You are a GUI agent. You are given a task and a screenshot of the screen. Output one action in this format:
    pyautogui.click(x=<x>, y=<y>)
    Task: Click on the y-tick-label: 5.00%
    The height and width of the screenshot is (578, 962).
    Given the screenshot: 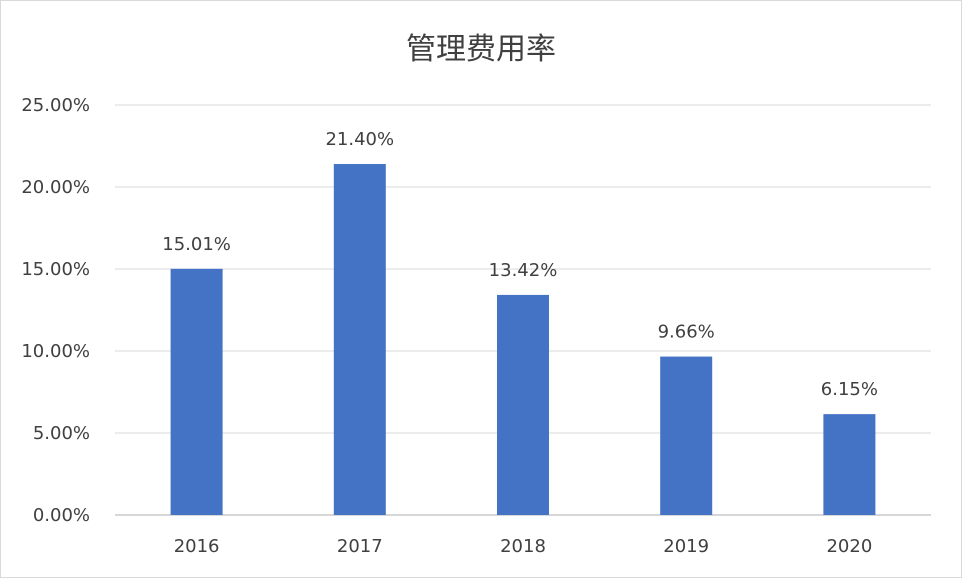 What is the action you would take?
    pyautogui.click(x=61, y=433)
    